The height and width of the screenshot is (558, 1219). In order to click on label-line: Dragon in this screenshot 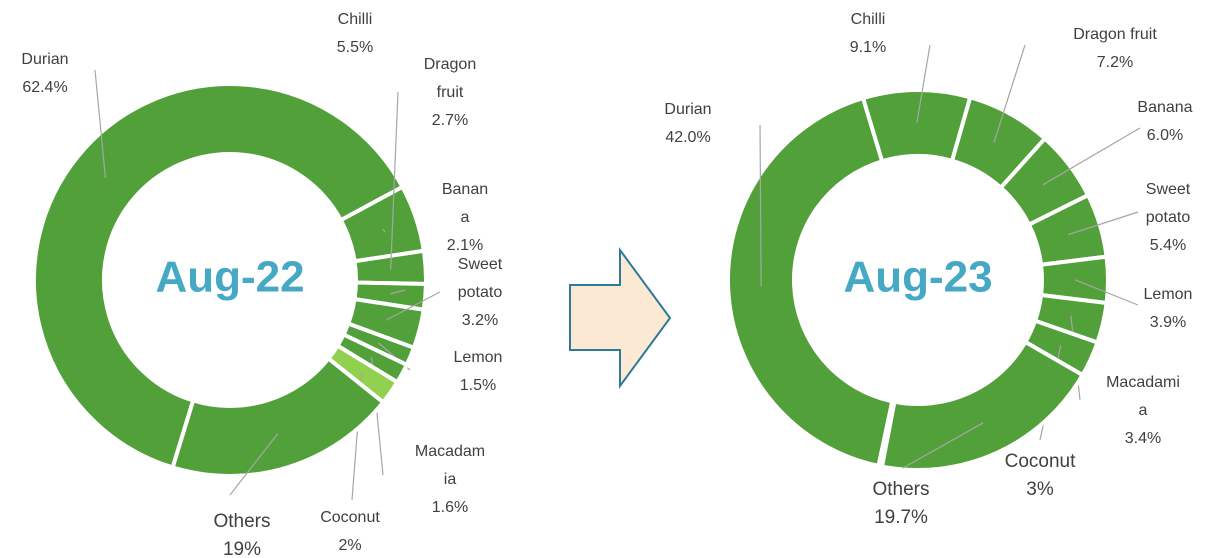, I will do `click(450, 64)`.